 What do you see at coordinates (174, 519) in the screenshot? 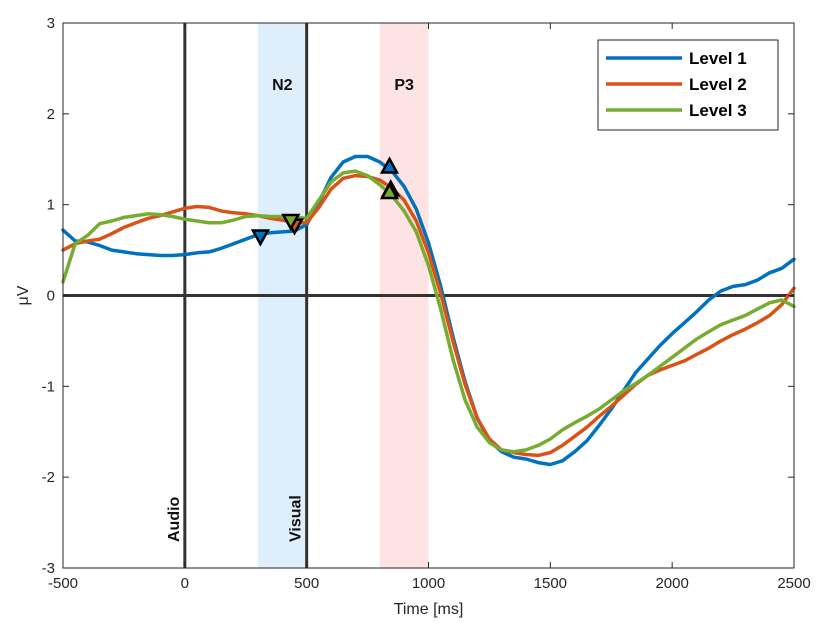
I see `event-label-audio: Audio` at bounding box center [174, 519].